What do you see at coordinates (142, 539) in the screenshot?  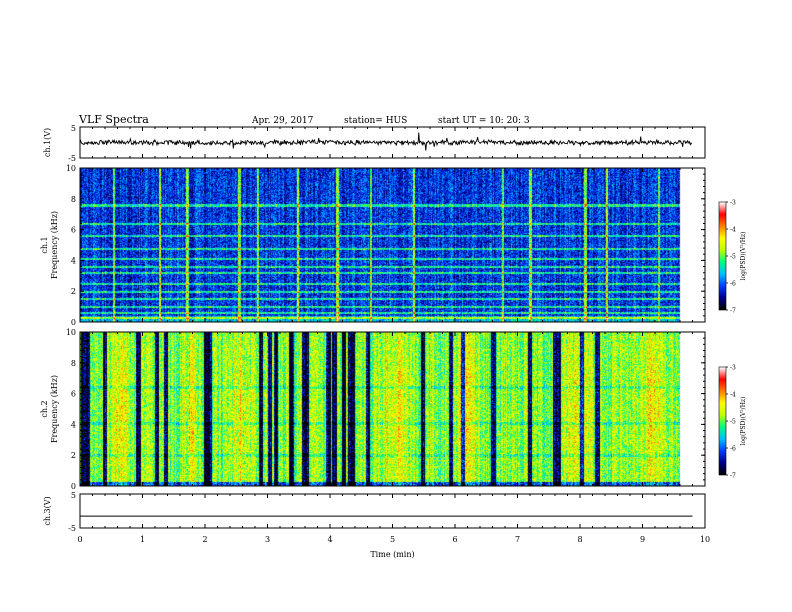 I see `x-tick-label: 1` at bounding box center [142, 539].